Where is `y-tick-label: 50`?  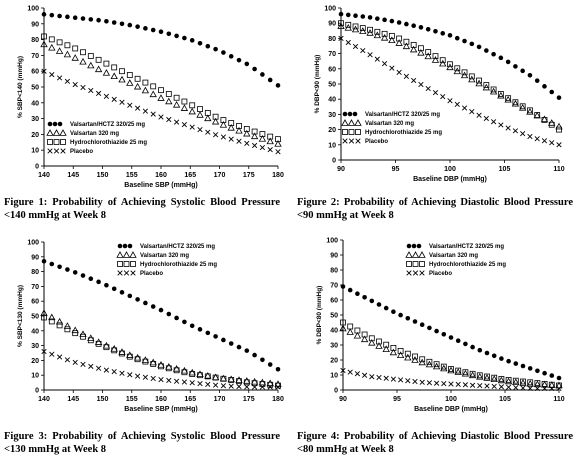
y-tick-label: 50 is located at coordinates (334, 316).